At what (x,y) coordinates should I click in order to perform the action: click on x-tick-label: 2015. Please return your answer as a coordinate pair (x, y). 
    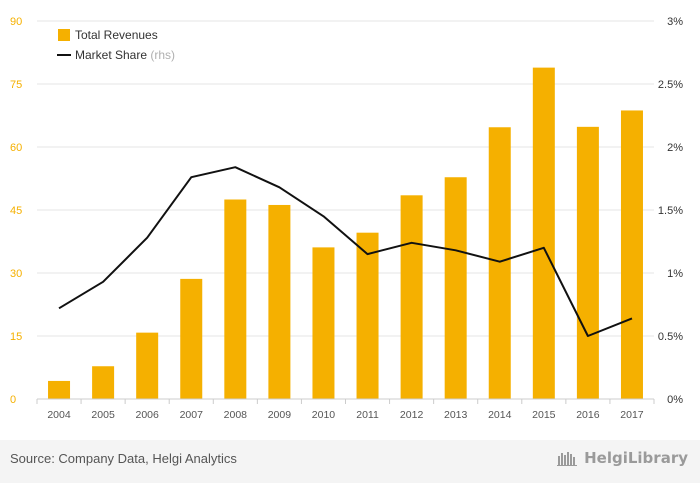
    Looking at the image, I should click on (544, 415).